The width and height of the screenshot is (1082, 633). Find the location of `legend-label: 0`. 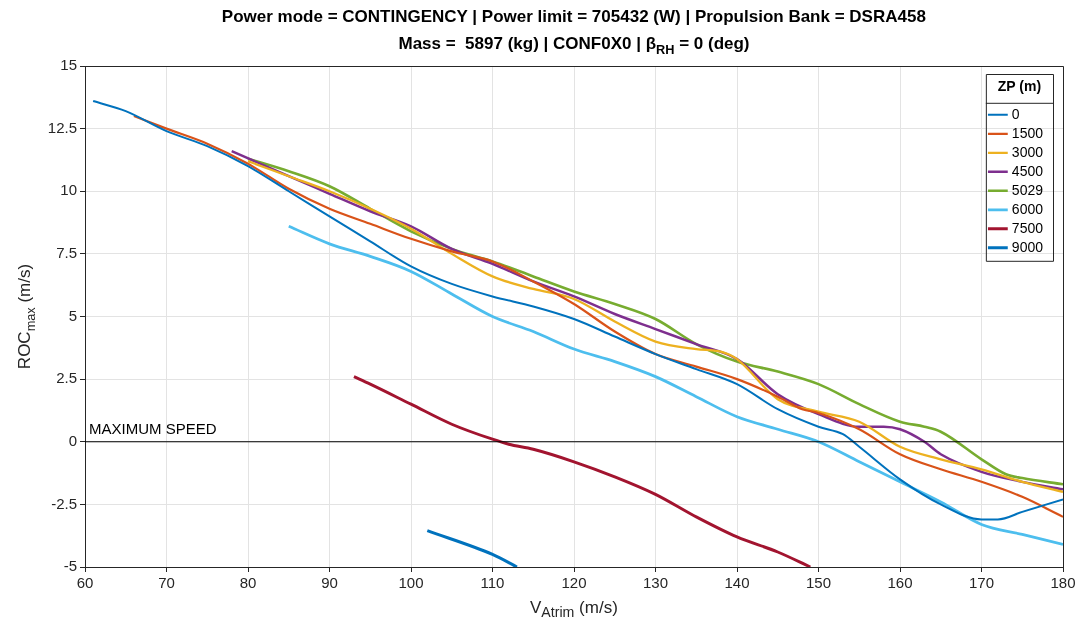

legend-label: 0 is located at coordinates (1015, 113).